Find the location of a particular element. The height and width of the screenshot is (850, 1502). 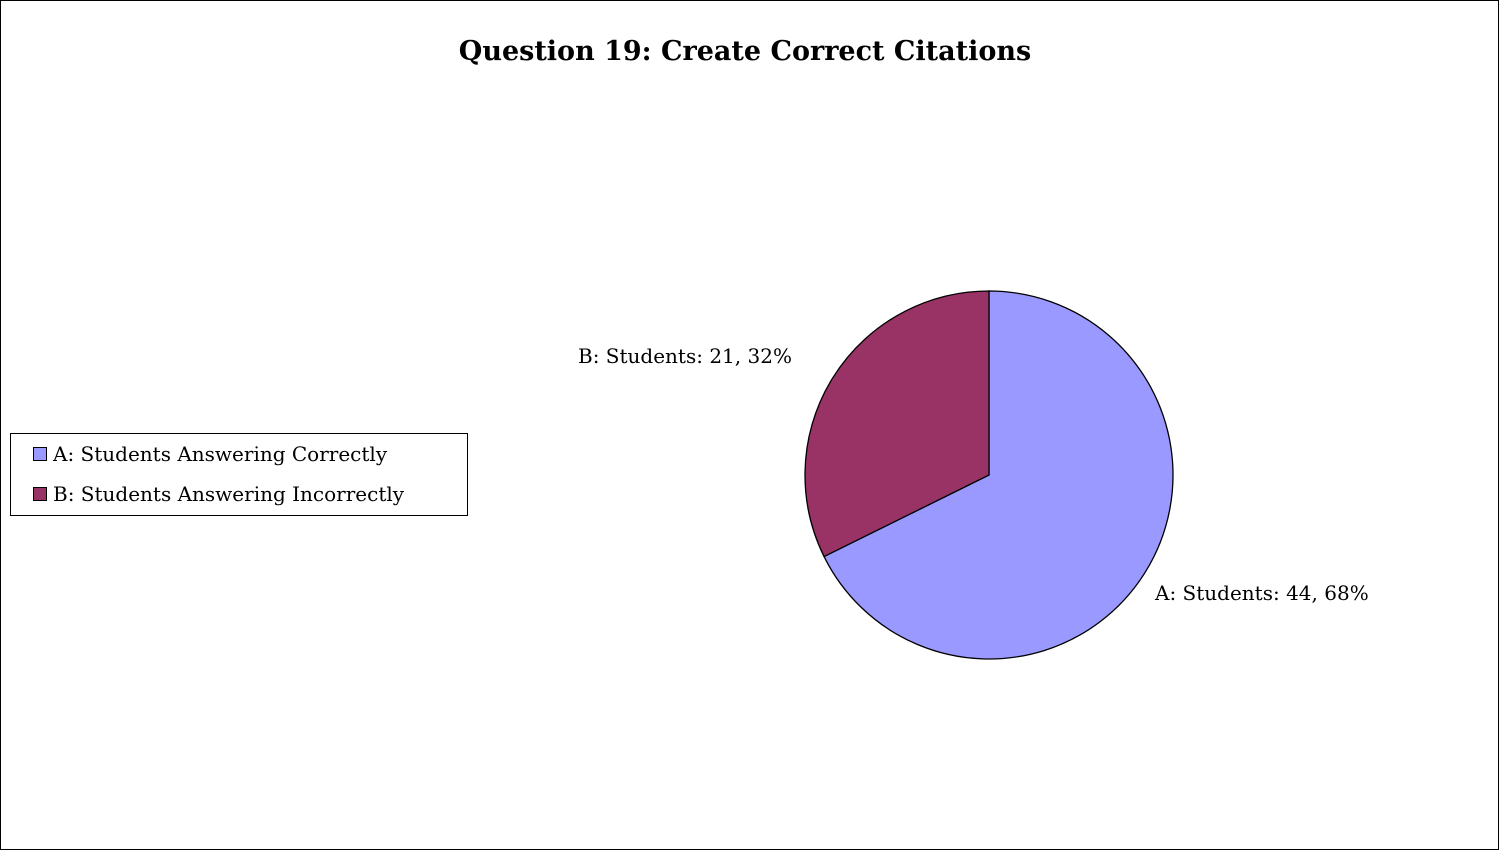

pie-slice-b is located at coordinates (897, 424).